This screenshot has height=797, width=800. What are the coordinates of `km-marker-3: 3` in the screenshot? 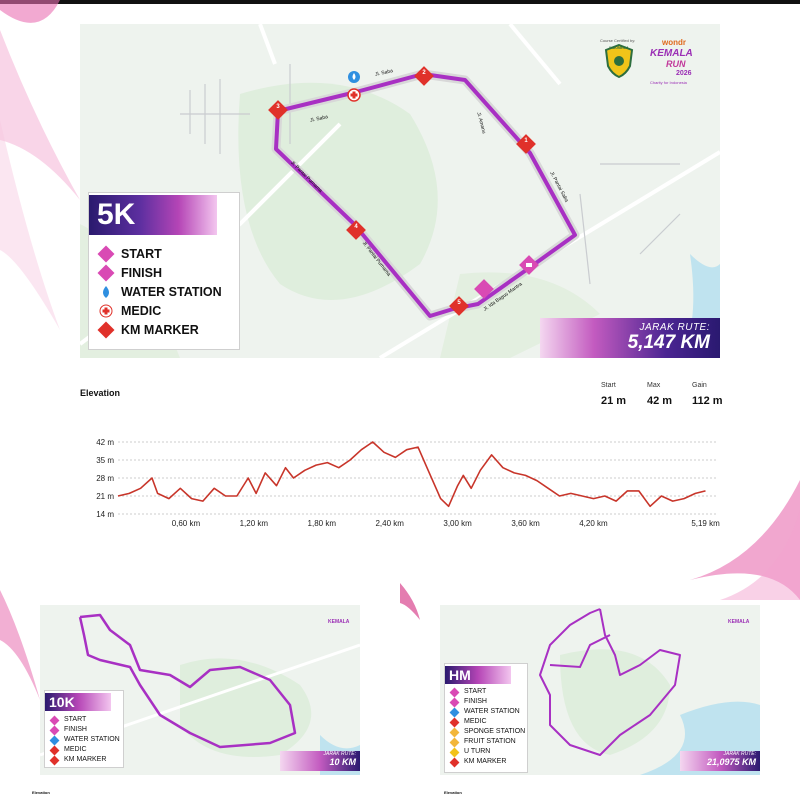 It's located at (278, 110).